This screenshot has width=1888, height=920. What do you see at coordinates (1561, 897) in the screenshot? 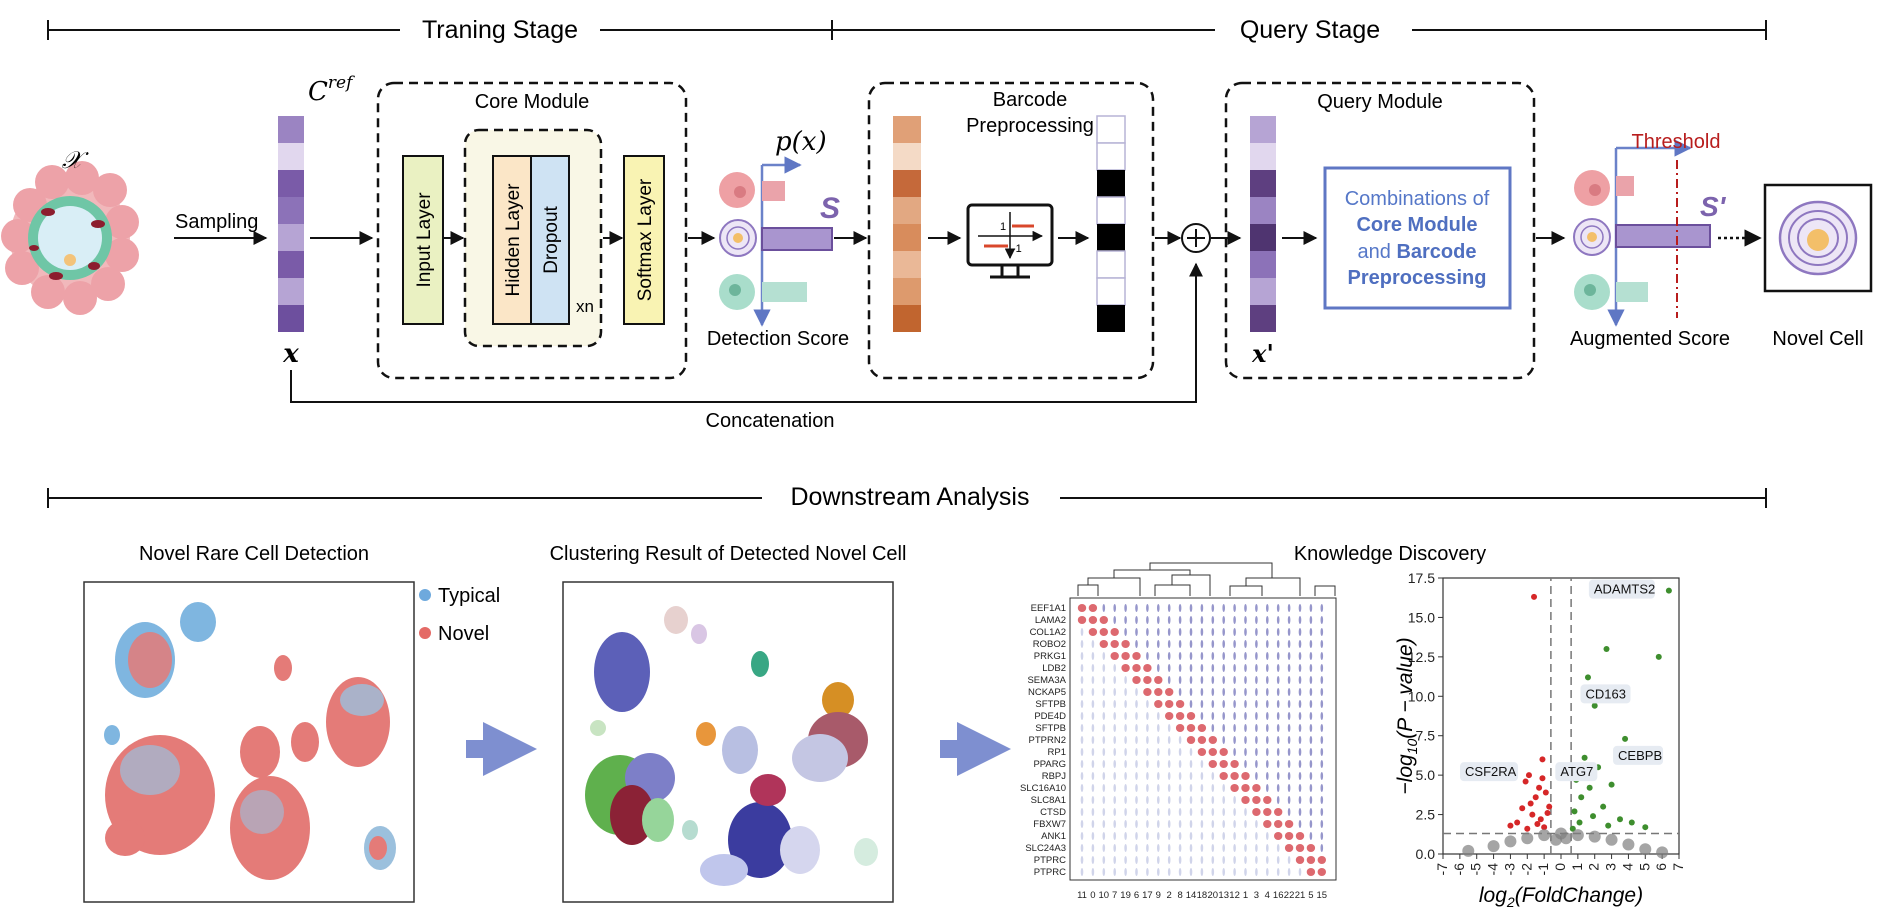
I see `volcano-xlabel: log2(FoldChange)` at bounding box center [1561, 897].